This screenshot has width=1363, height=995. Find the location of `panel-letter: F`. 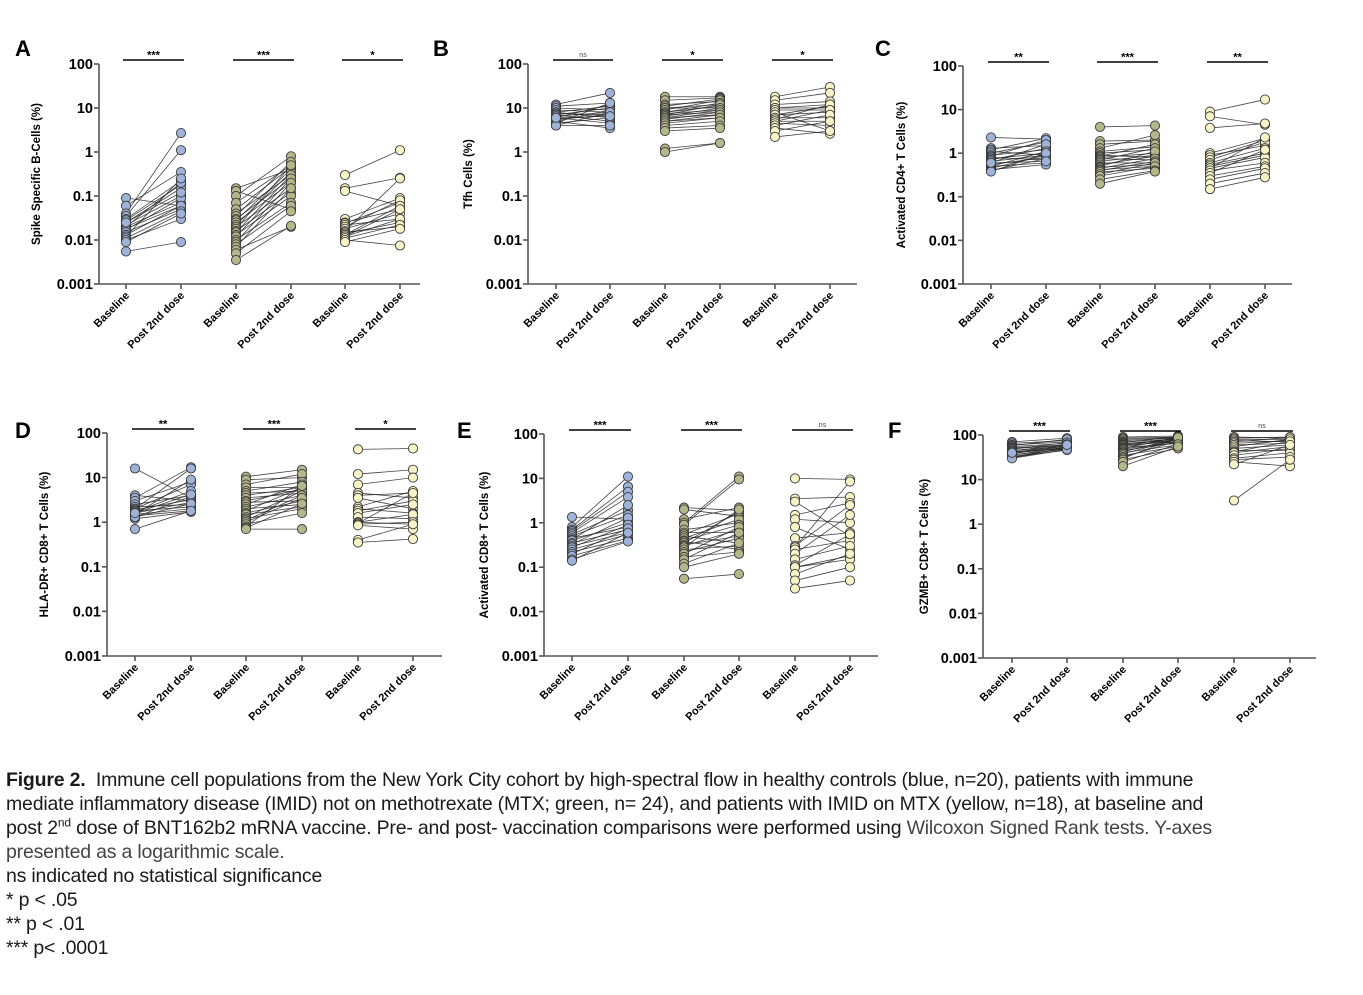

panel-letter: F is located at coordinates (894, 430).